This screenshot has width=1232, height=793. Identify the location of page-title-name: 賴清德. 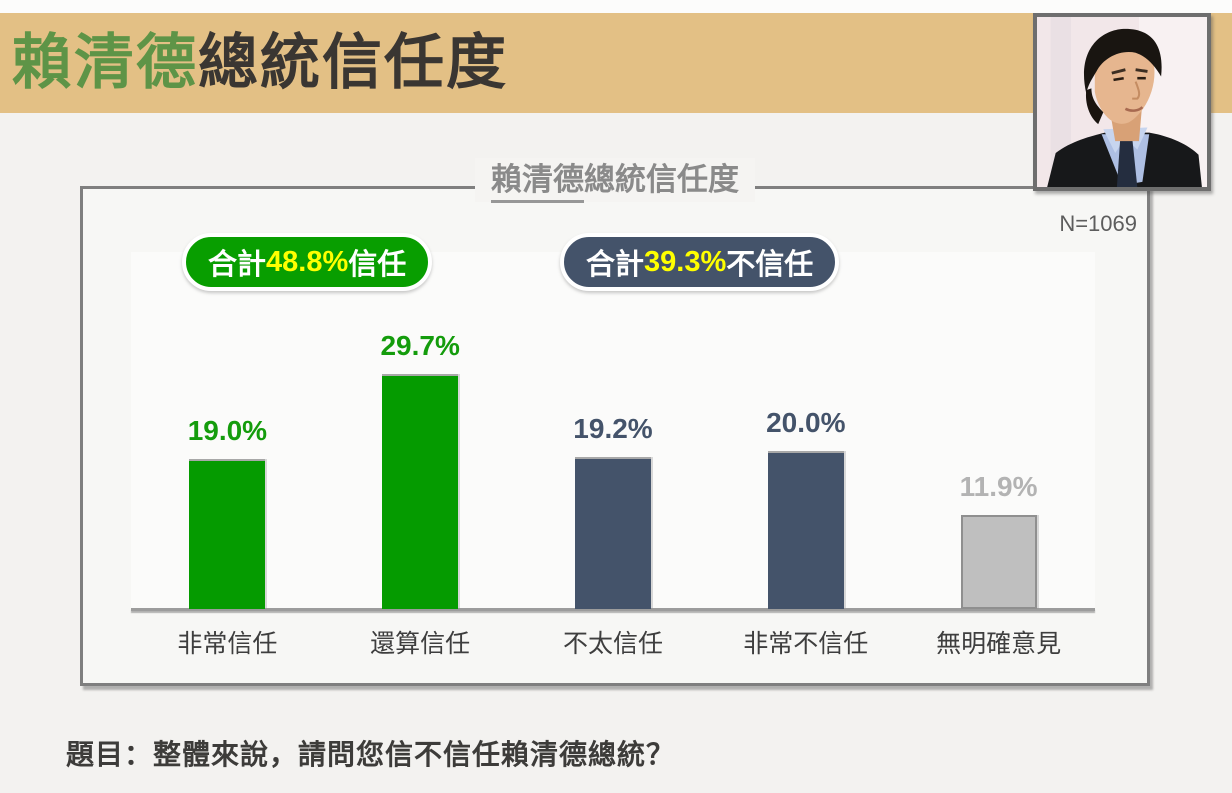
(105, 62).